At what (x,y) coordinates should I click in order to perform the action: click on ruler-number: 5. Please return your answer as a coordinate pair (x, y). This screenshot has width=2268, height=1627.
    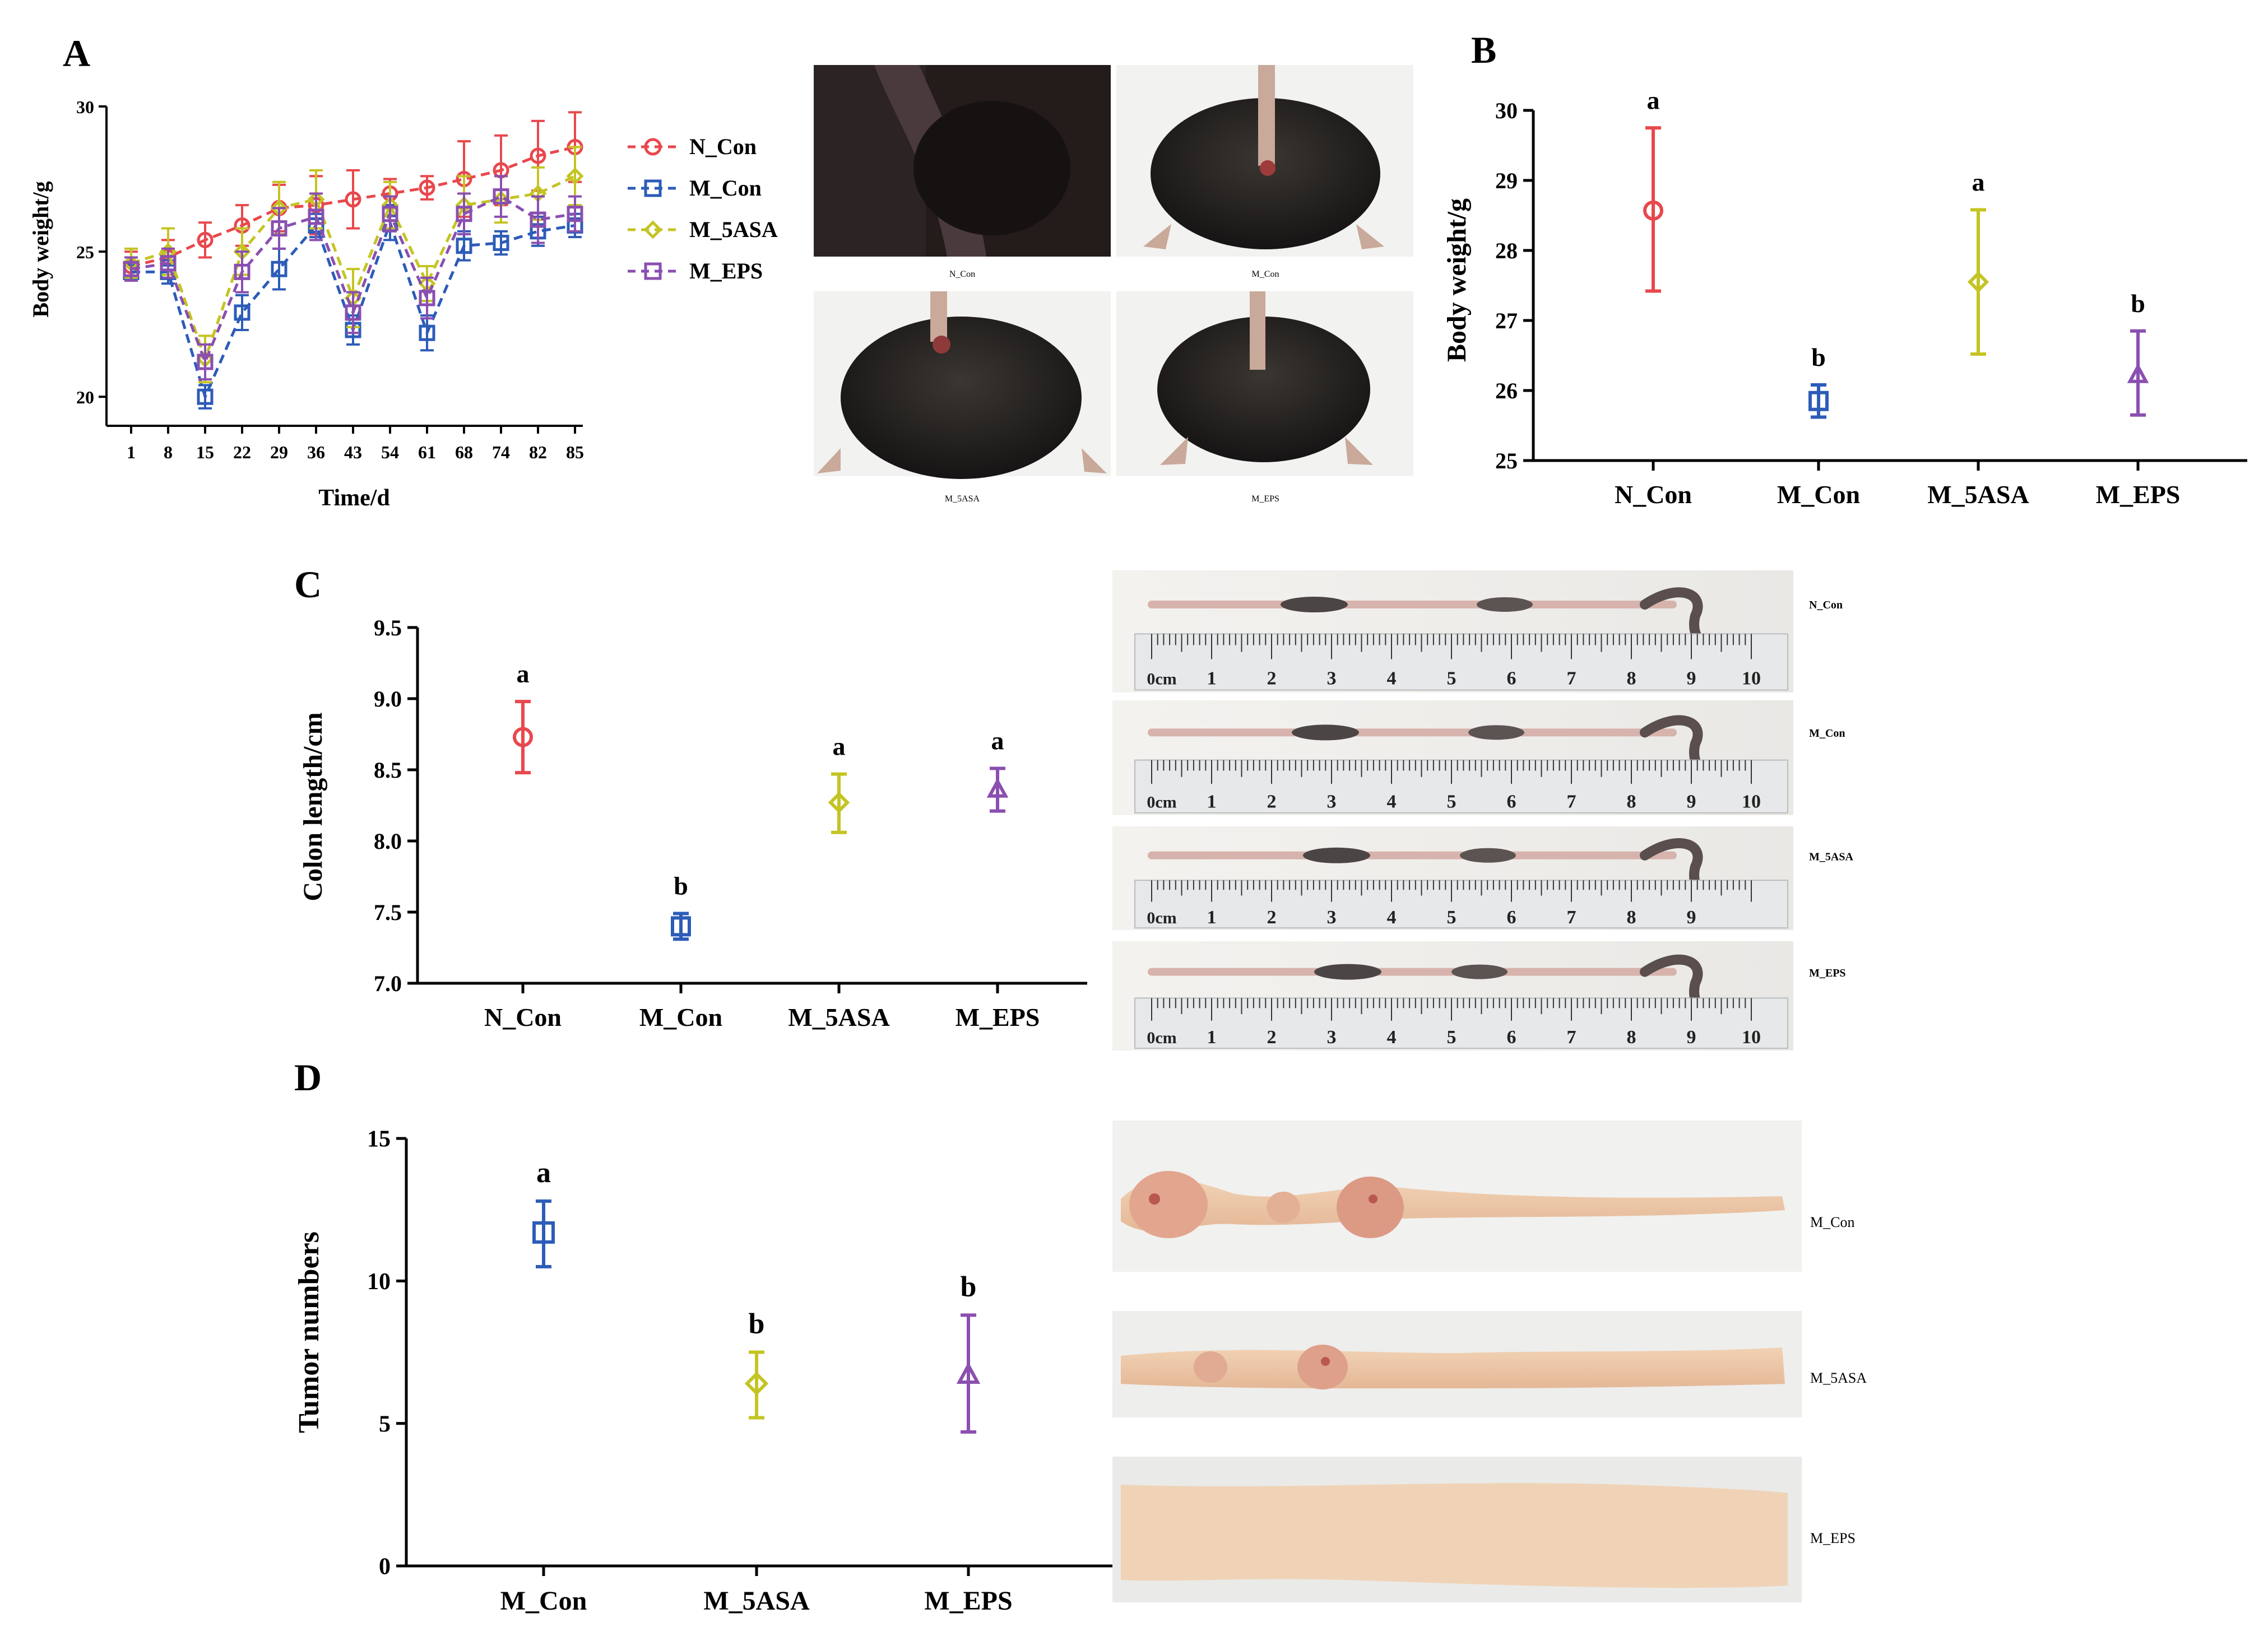
    Looking at the image, I should click on (1452, 801).